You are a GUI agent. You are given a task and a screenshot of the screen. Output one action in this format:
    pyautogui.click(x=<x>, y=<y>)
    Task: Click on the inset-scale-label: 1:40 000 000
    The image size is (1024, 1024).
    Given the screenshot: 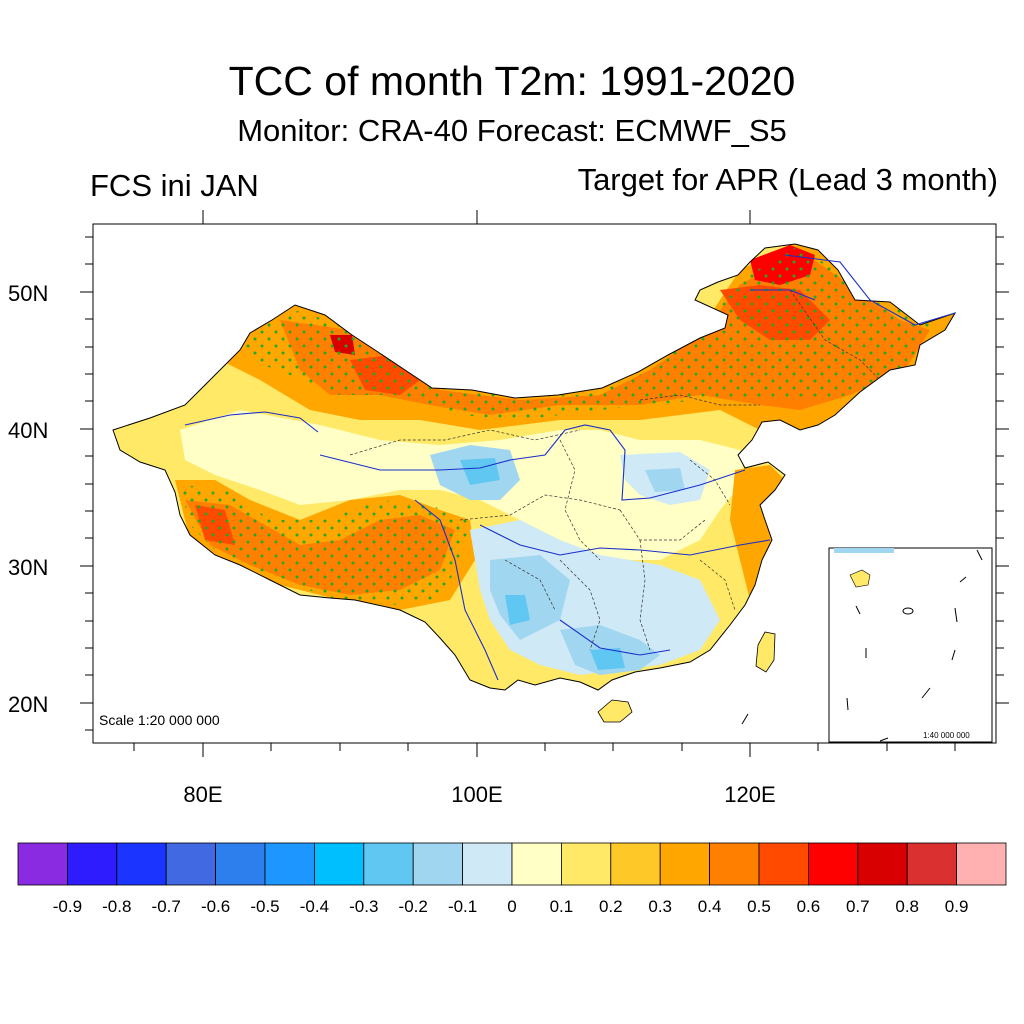 What is the action you would take?
    pyautogui.click(x=946, y=735)
    